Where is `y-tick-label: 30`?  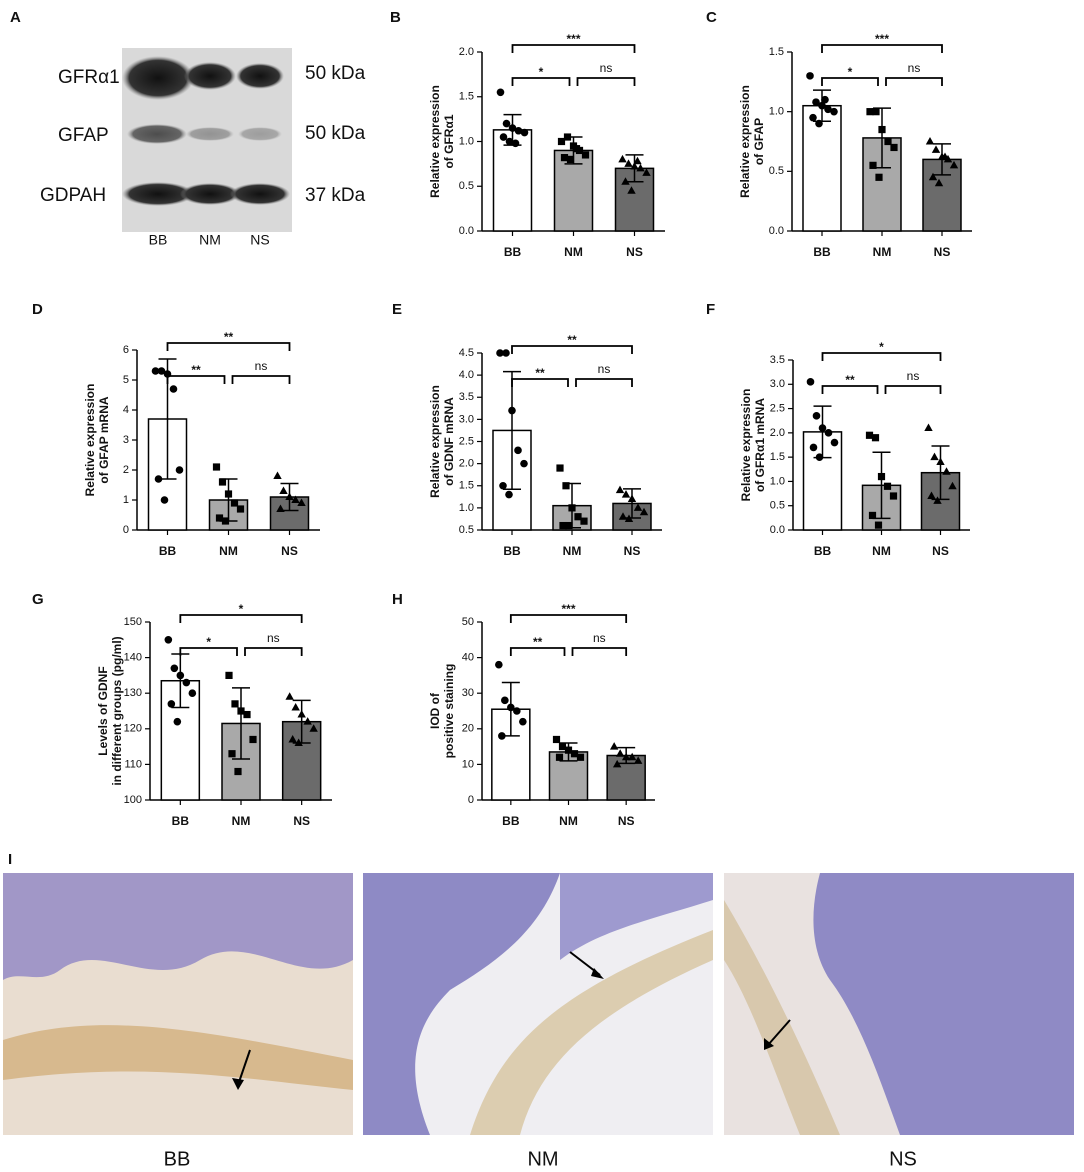
y-tick-label: 30 is located at coordinates (468, 693).